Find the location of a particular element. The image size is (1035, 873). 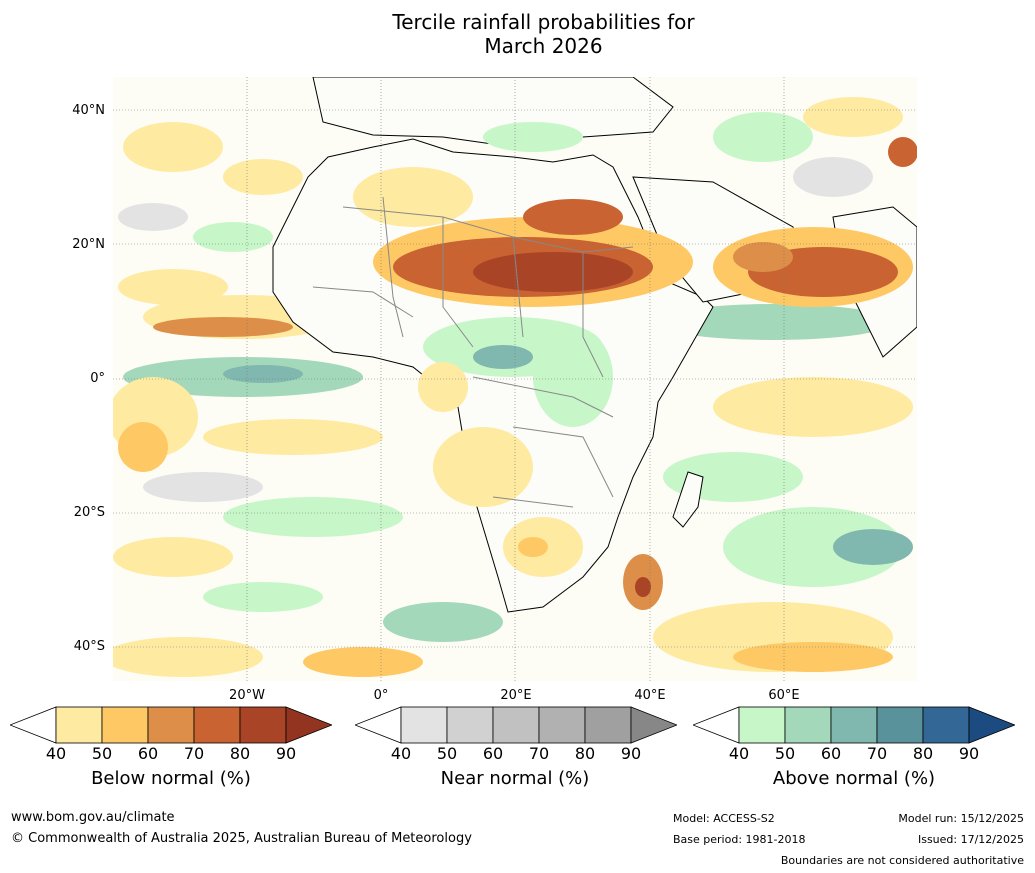

colorbar-label-below: Below normal (%) is located at coordinates (171, 778).